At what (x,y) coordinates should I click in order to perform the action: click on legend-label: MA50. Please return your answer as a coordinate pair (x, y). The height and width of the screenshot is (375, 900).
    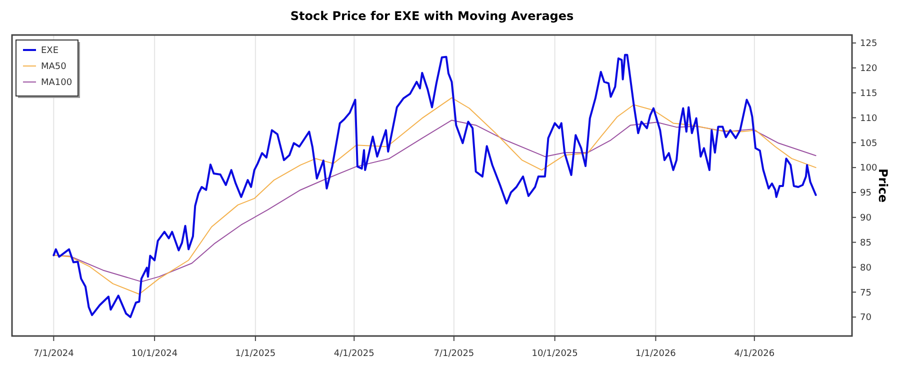
    Looking at the image, I should click on (54, 67).